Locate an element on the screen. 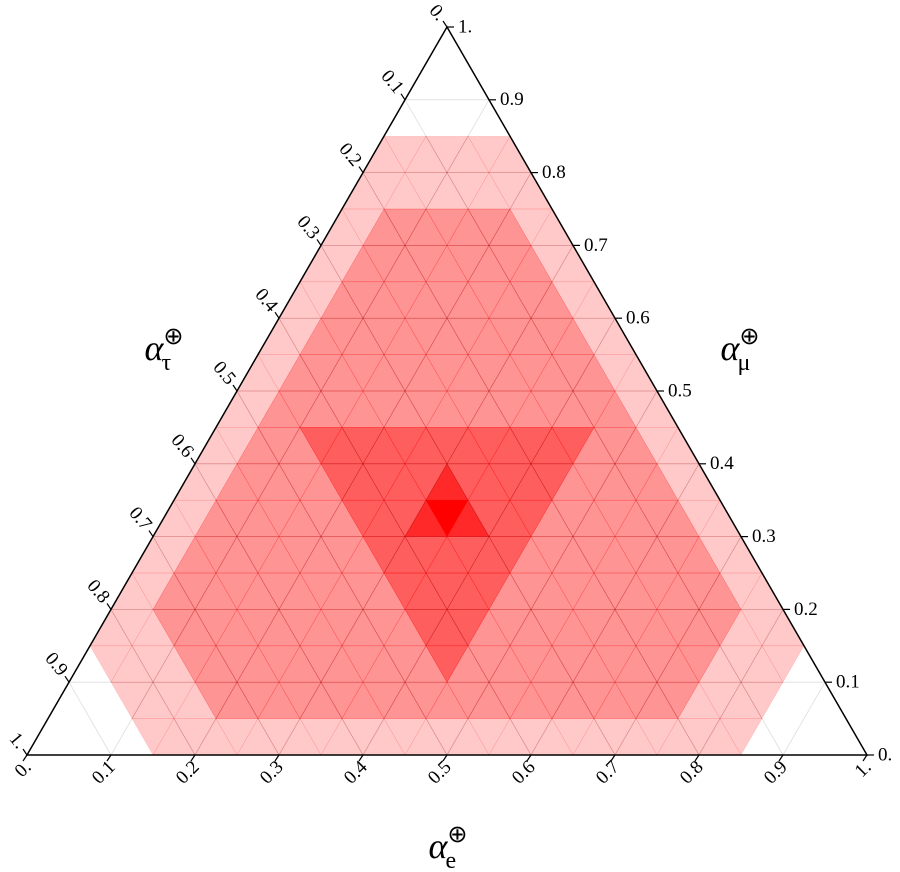 The image size is (900, 872). bottom-tick-label: 0.5 is located at coordinates (440, 773).